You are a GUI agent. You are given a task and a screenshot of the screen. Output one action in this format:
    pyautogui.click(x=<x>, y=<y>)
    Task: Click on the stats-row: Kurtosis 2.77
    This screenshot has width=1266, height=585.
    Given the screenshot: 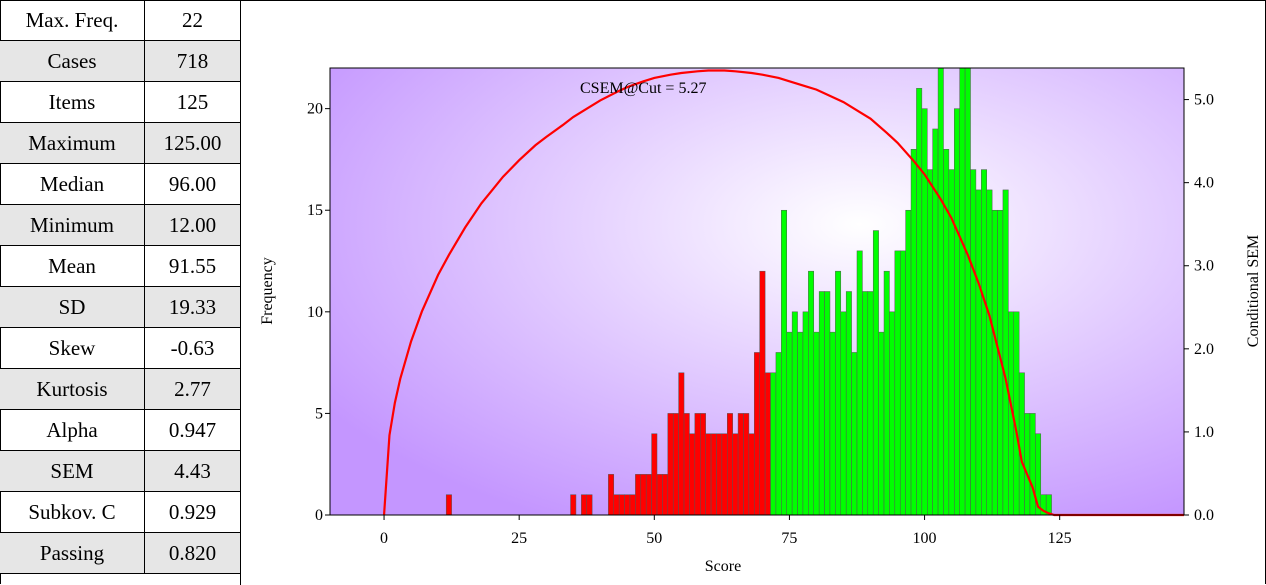 What is the action you would take?
    pyautogui.click(x=120, y=389)
    